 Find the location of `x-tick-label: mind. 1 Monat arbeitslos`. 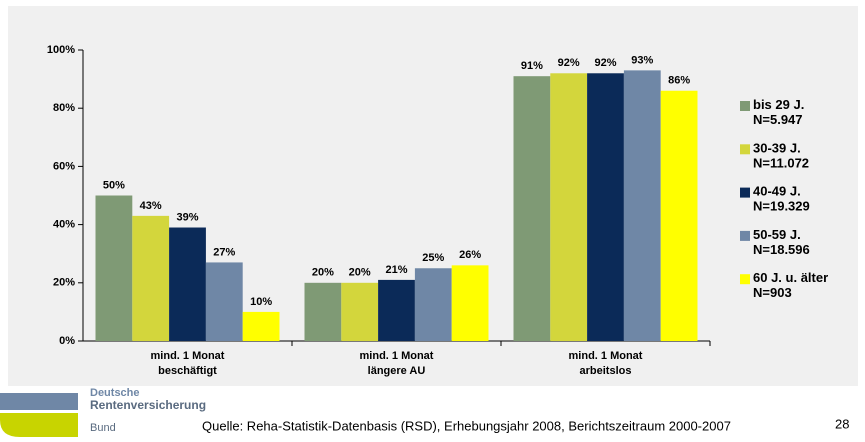

x-tick-label: mind. 1 Monat arbeitslos is located at coordinates (606, 363).